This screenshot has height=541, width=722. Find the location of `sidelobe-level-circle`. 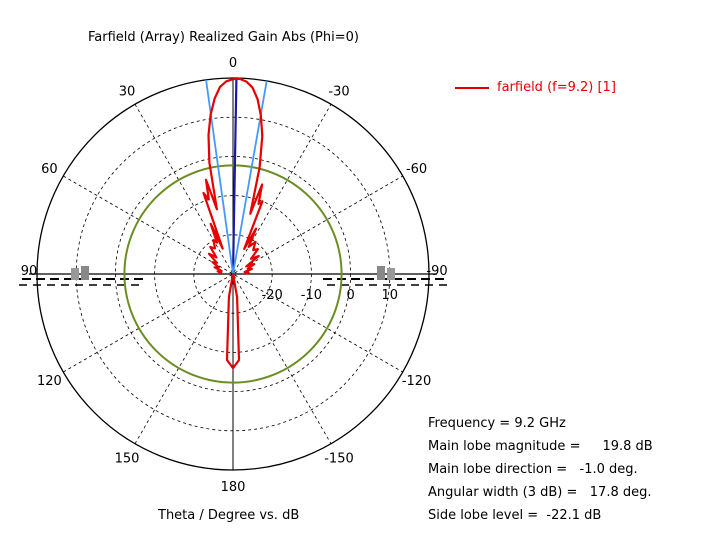

sidelobe-level-circle is located at coordinates (233, 274).